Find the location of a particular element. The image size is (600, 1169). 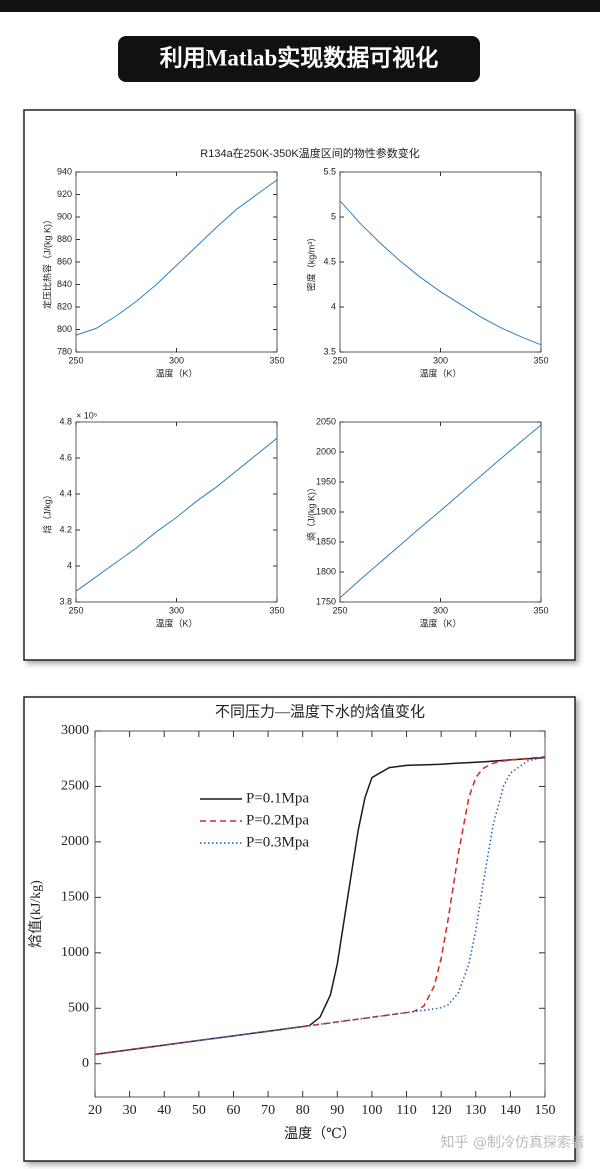

y-tick-label: 1900 is located at coordinates (326, 511).